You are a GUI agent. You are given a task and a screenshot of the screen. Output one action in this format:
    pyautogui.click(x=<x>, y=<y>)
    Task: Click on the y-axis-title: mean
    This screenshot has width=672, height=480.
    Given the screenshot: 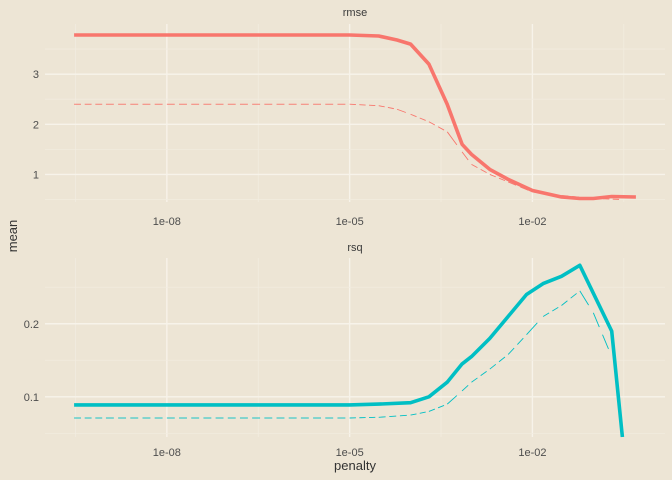 What is the action you would take?
    pyautogui.click(x=12, y=236)
    